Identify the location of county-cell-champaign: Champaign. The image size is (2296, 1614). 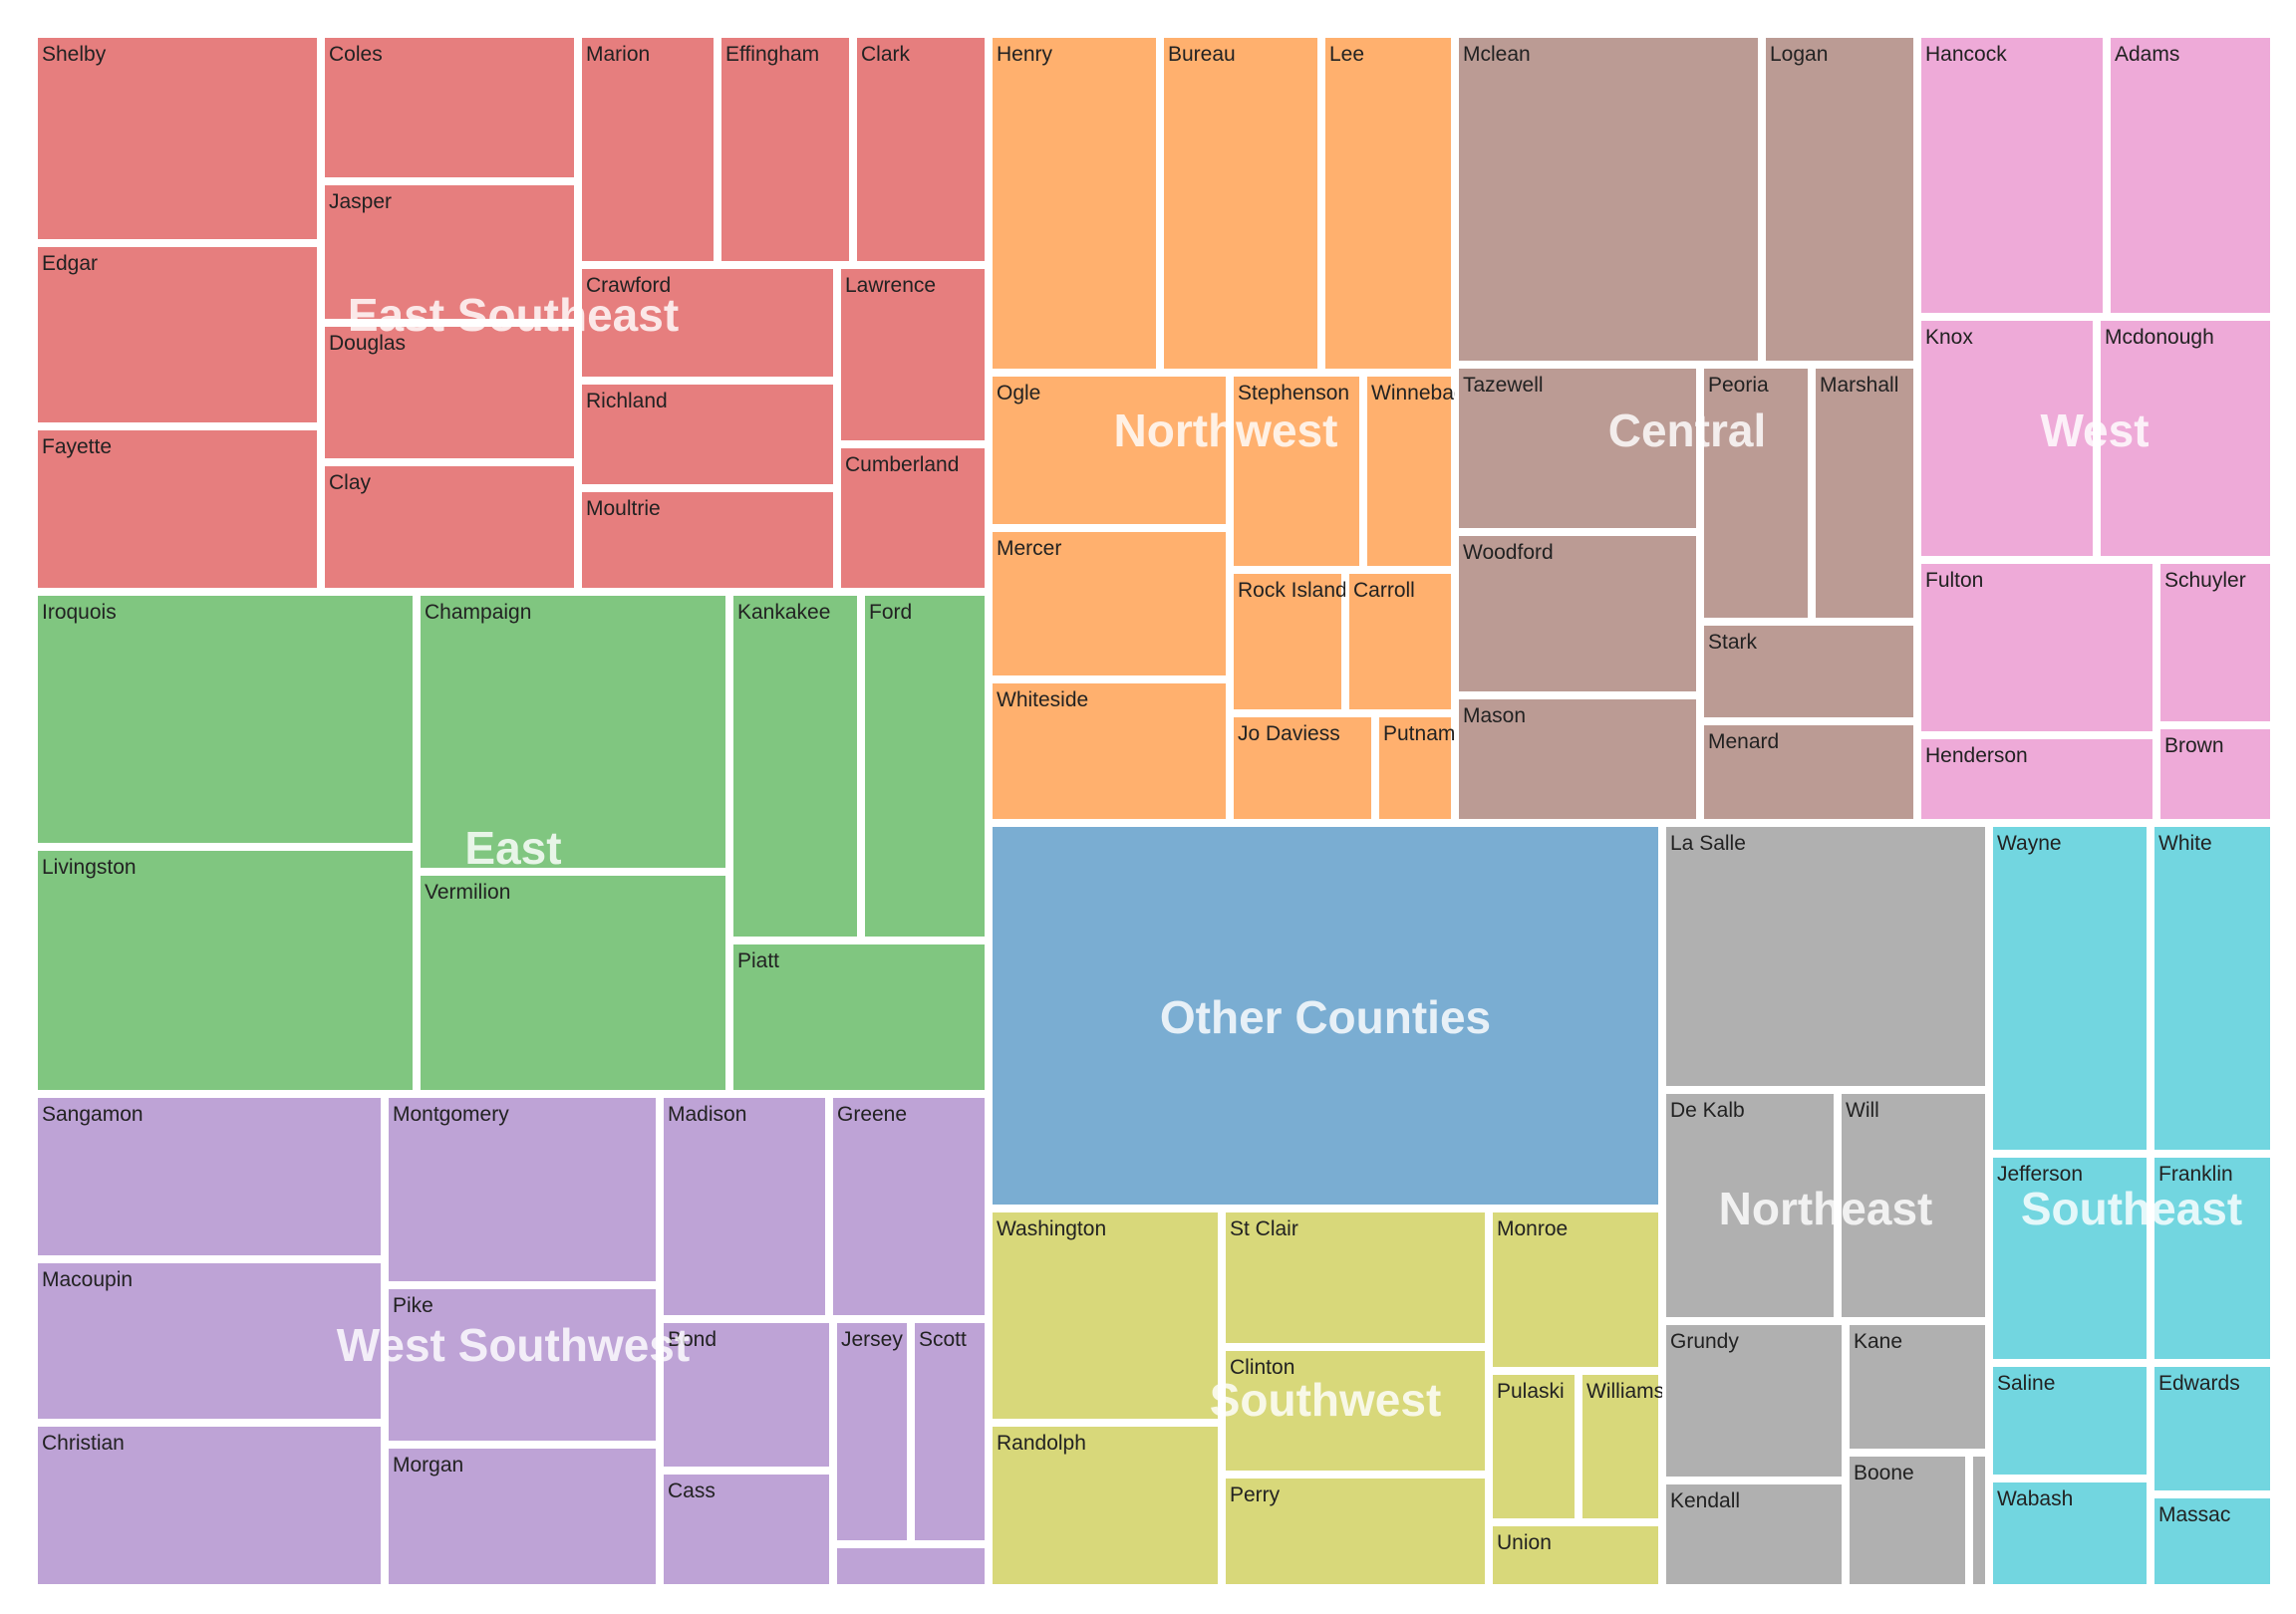
(573, 732).